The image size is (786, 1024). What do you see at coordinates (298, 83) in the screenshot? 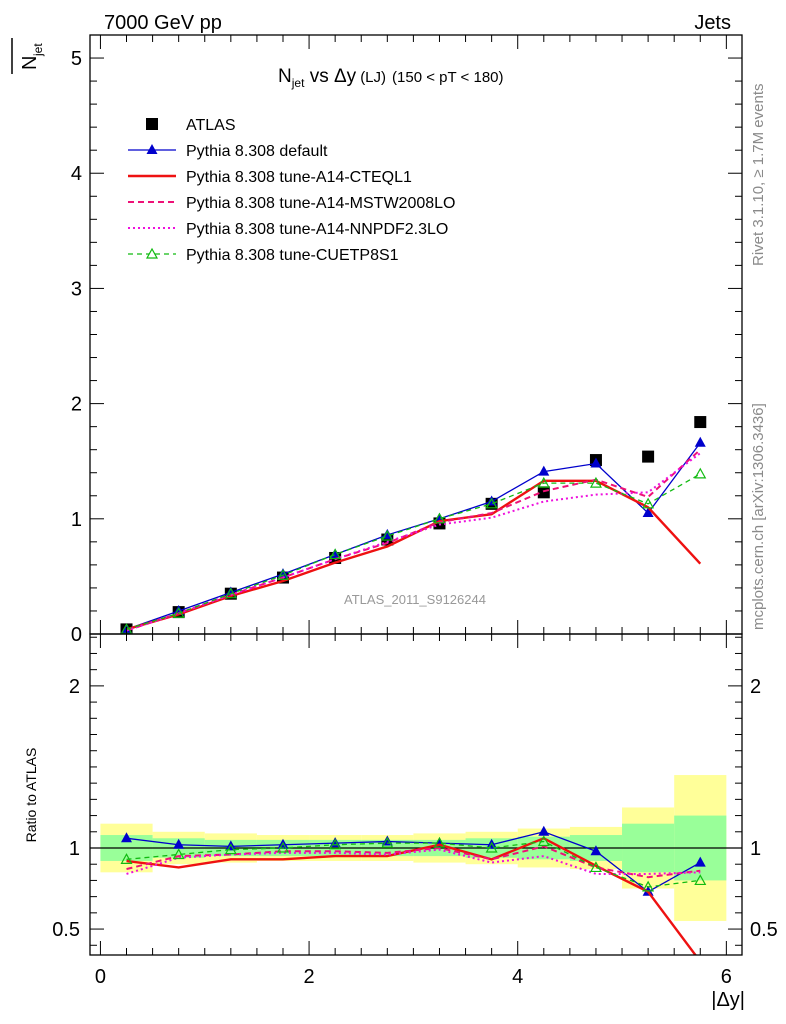
I see `title-n-sub: jet` at bounding box center [298, 83].